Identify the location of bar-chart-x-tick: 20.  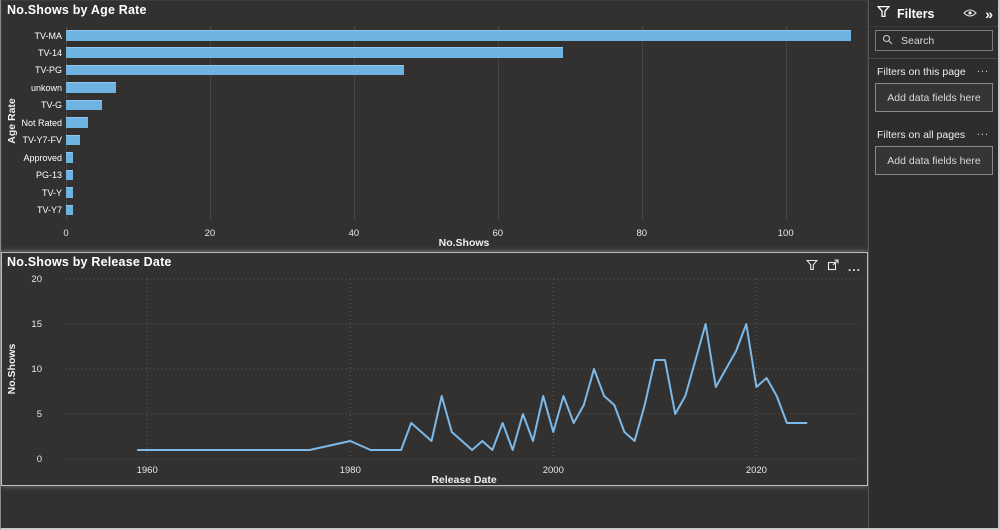
(210, 233).